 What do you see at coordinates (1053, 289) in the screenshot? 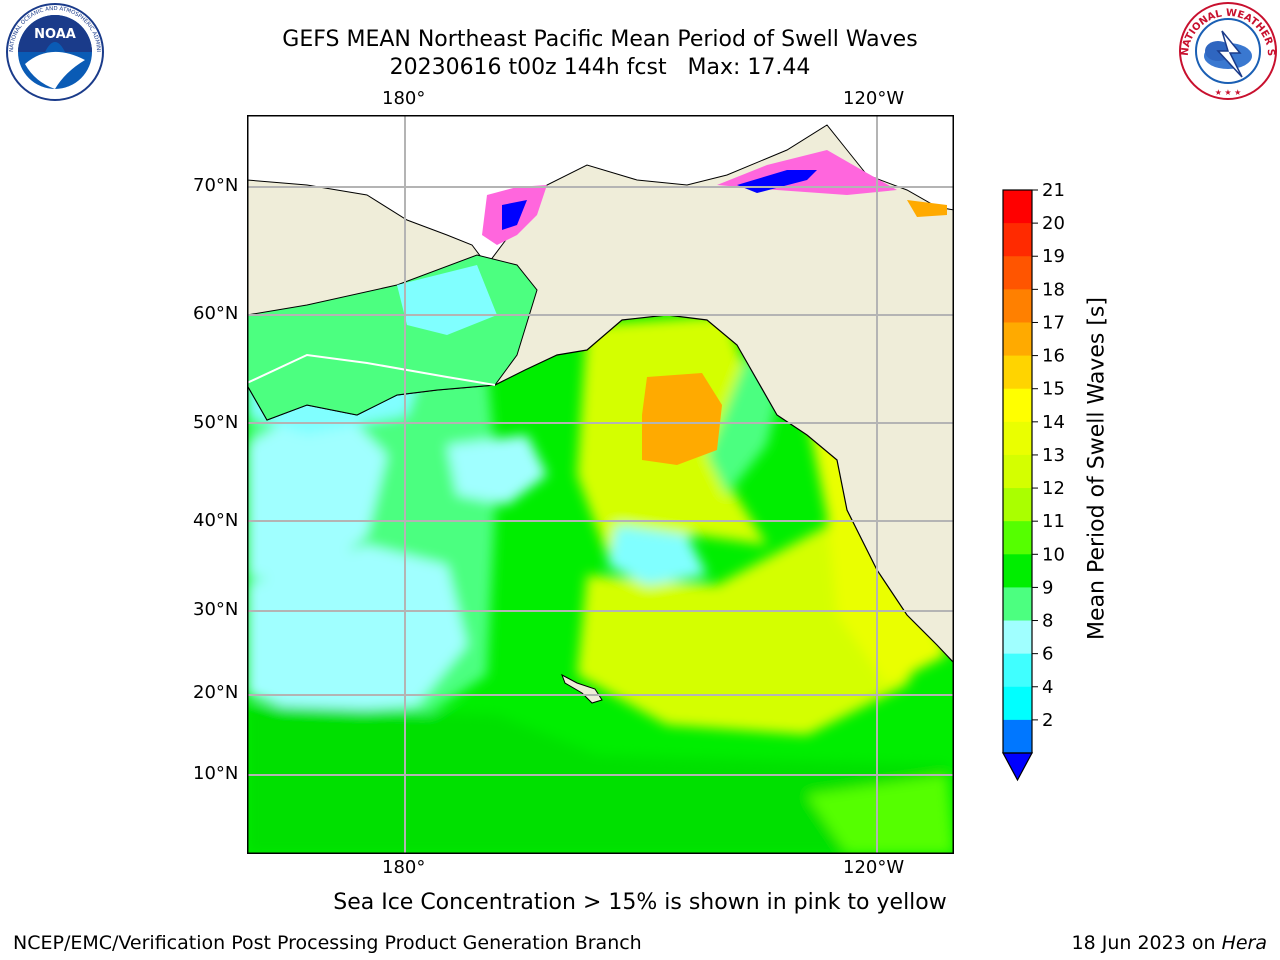
I see `colorbar-tick-label: 18` at bounding box center [1053, 289].